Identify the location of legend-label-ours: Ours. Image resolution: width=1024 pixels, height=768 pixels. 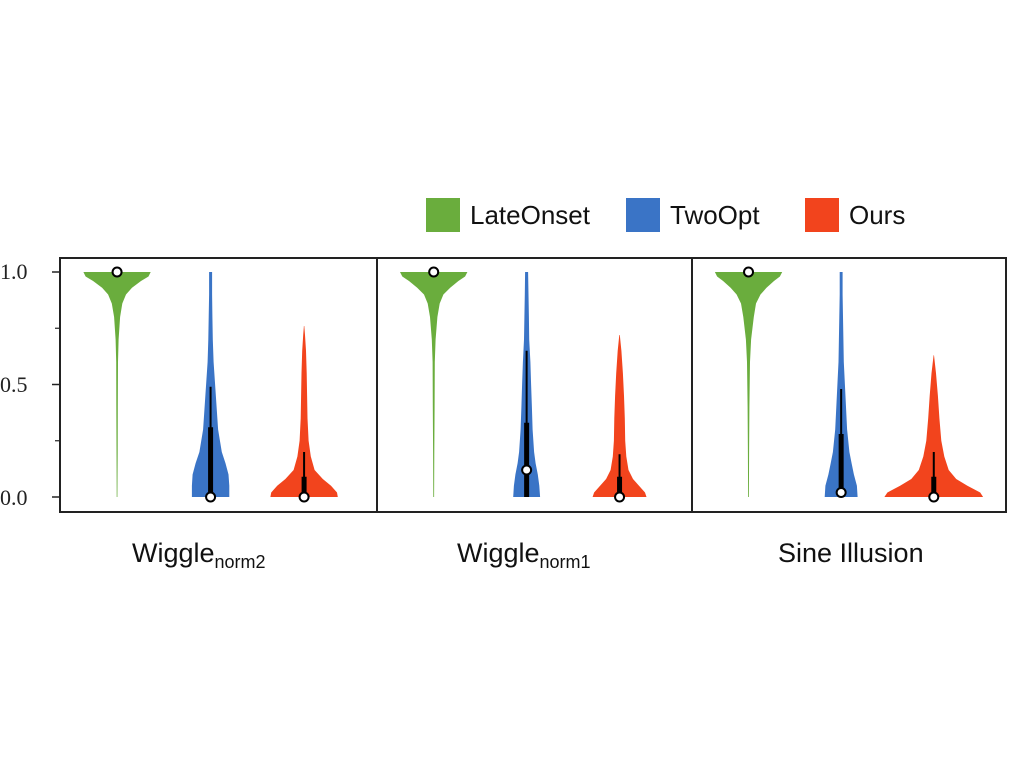
(877, 215).